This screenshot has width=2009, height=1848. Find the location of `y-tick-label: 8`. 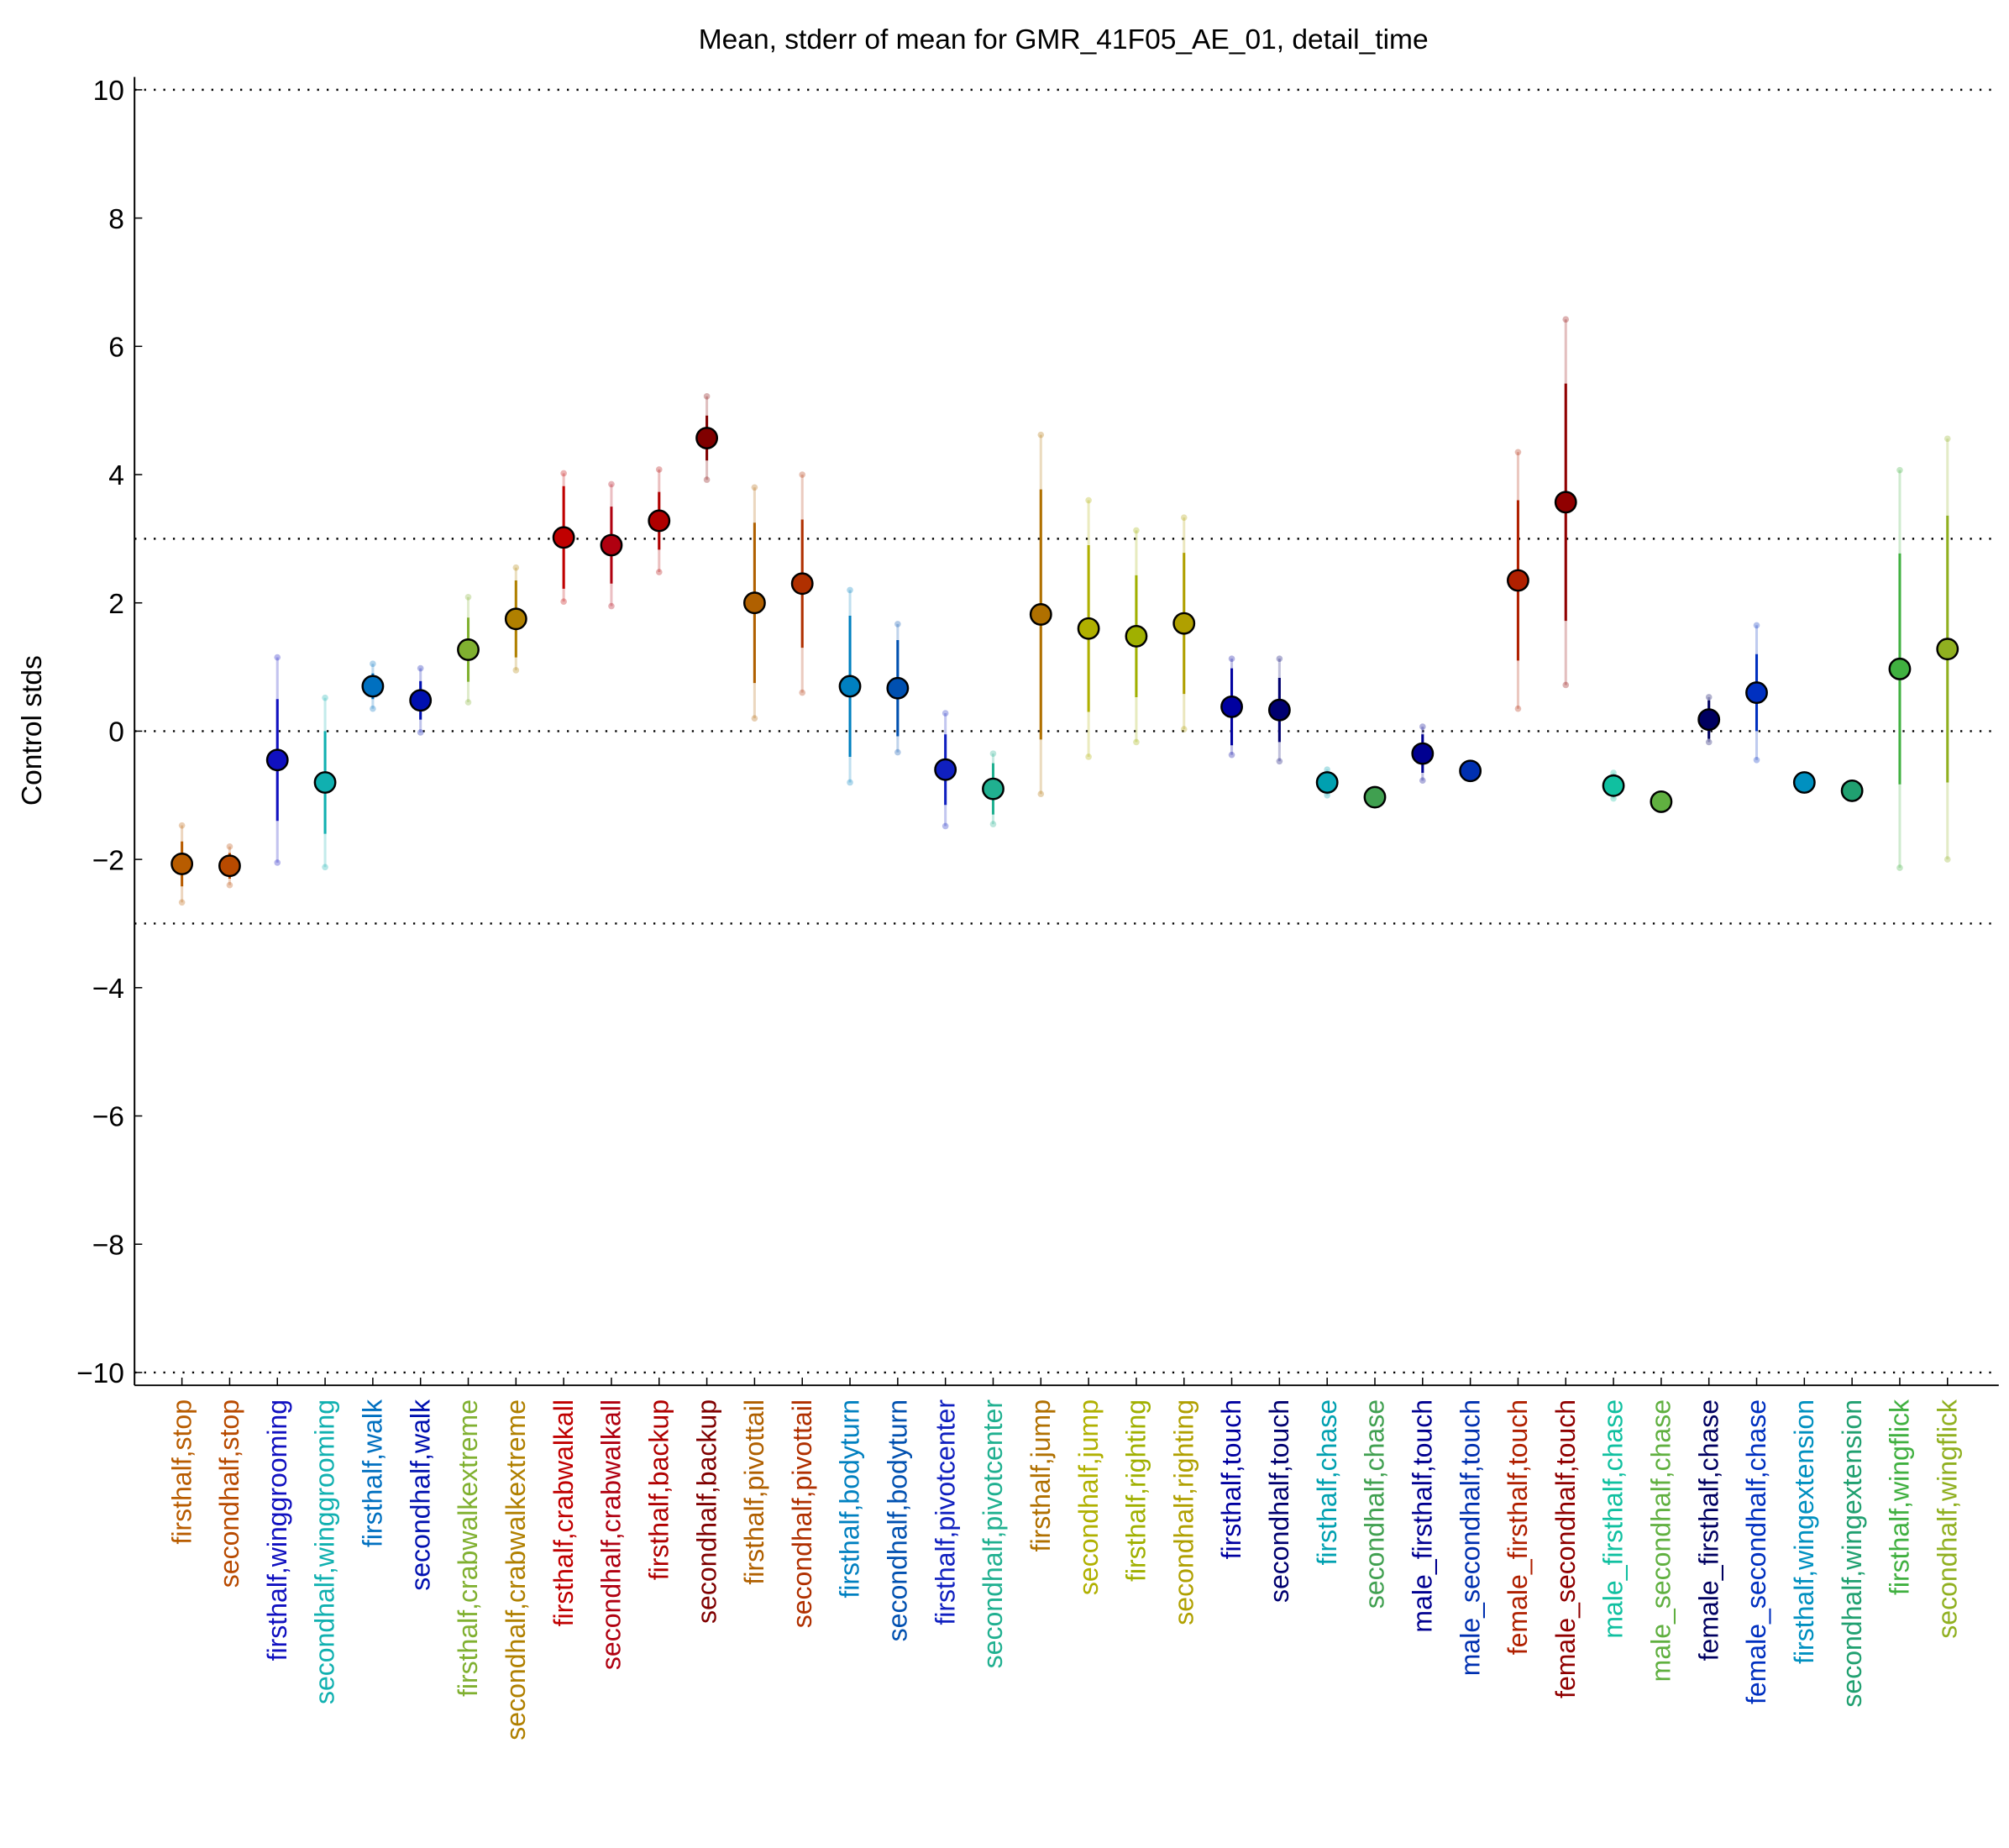

y-tick-label: 8 is located at coordinates (116, 219).